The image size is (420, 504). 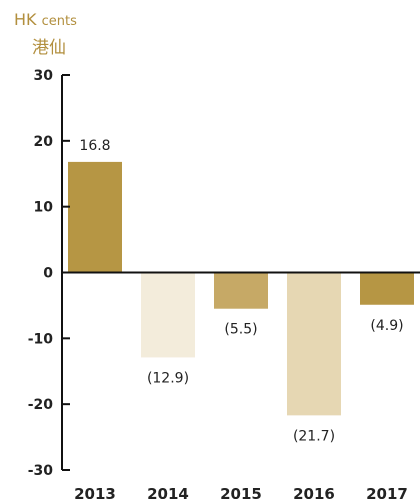 I want to click on unit-label-chinese: 港仙, so click(x=49, y=48).